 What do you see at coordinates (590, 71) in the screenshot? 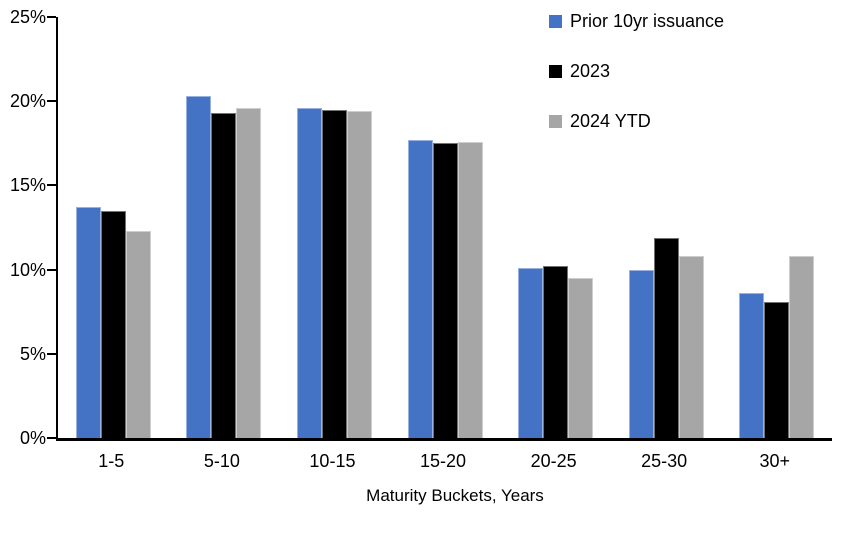
I see `legend-label: 2023` at bounding box center [590, 71].